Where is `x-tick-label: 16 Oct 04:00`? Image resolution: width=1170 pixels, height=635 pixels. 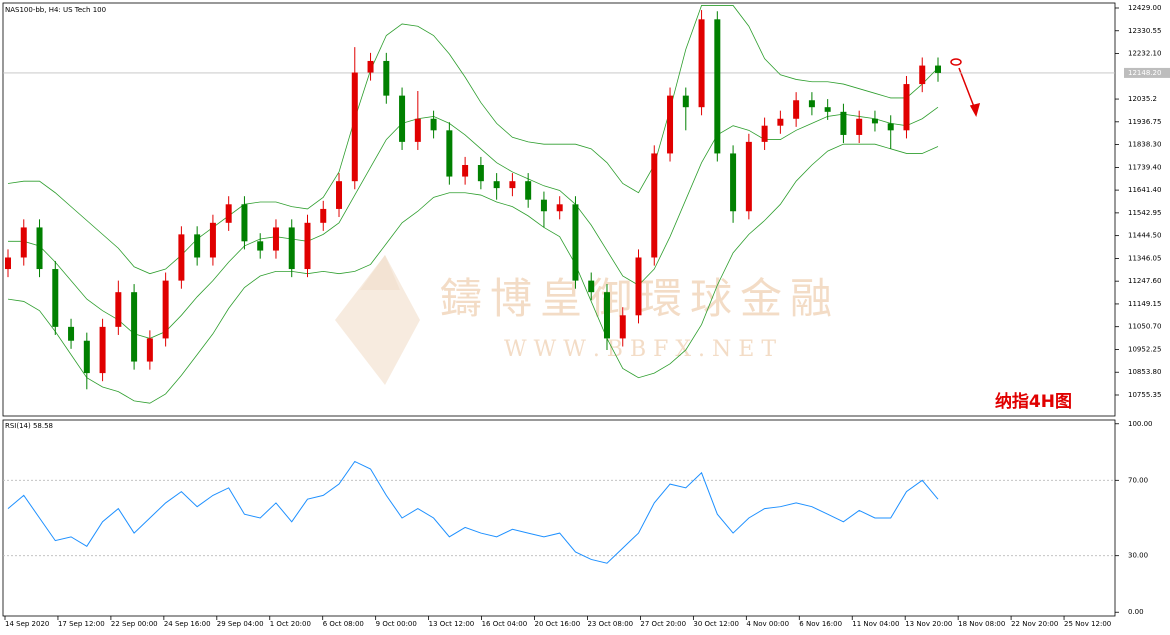
x-tick-label: 16 Oct 04:00 is located at coordinates (505, 624).